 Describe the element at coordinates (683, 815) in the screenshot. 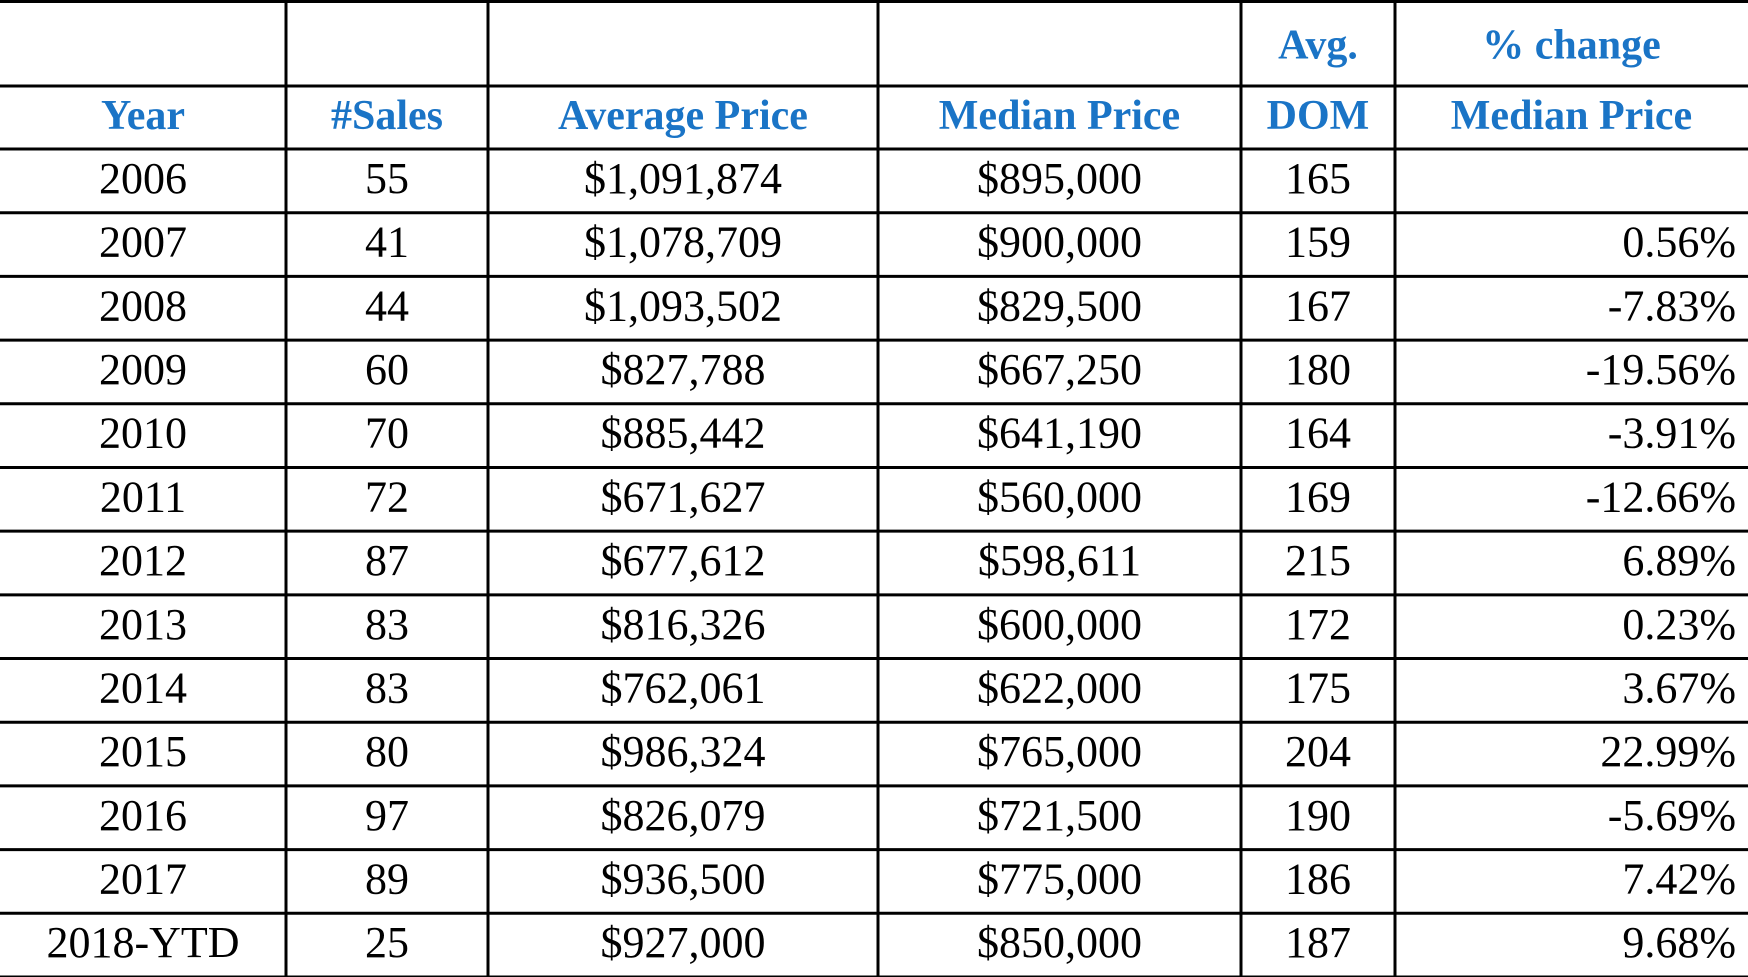

I see `cell: $826,079` at that location.